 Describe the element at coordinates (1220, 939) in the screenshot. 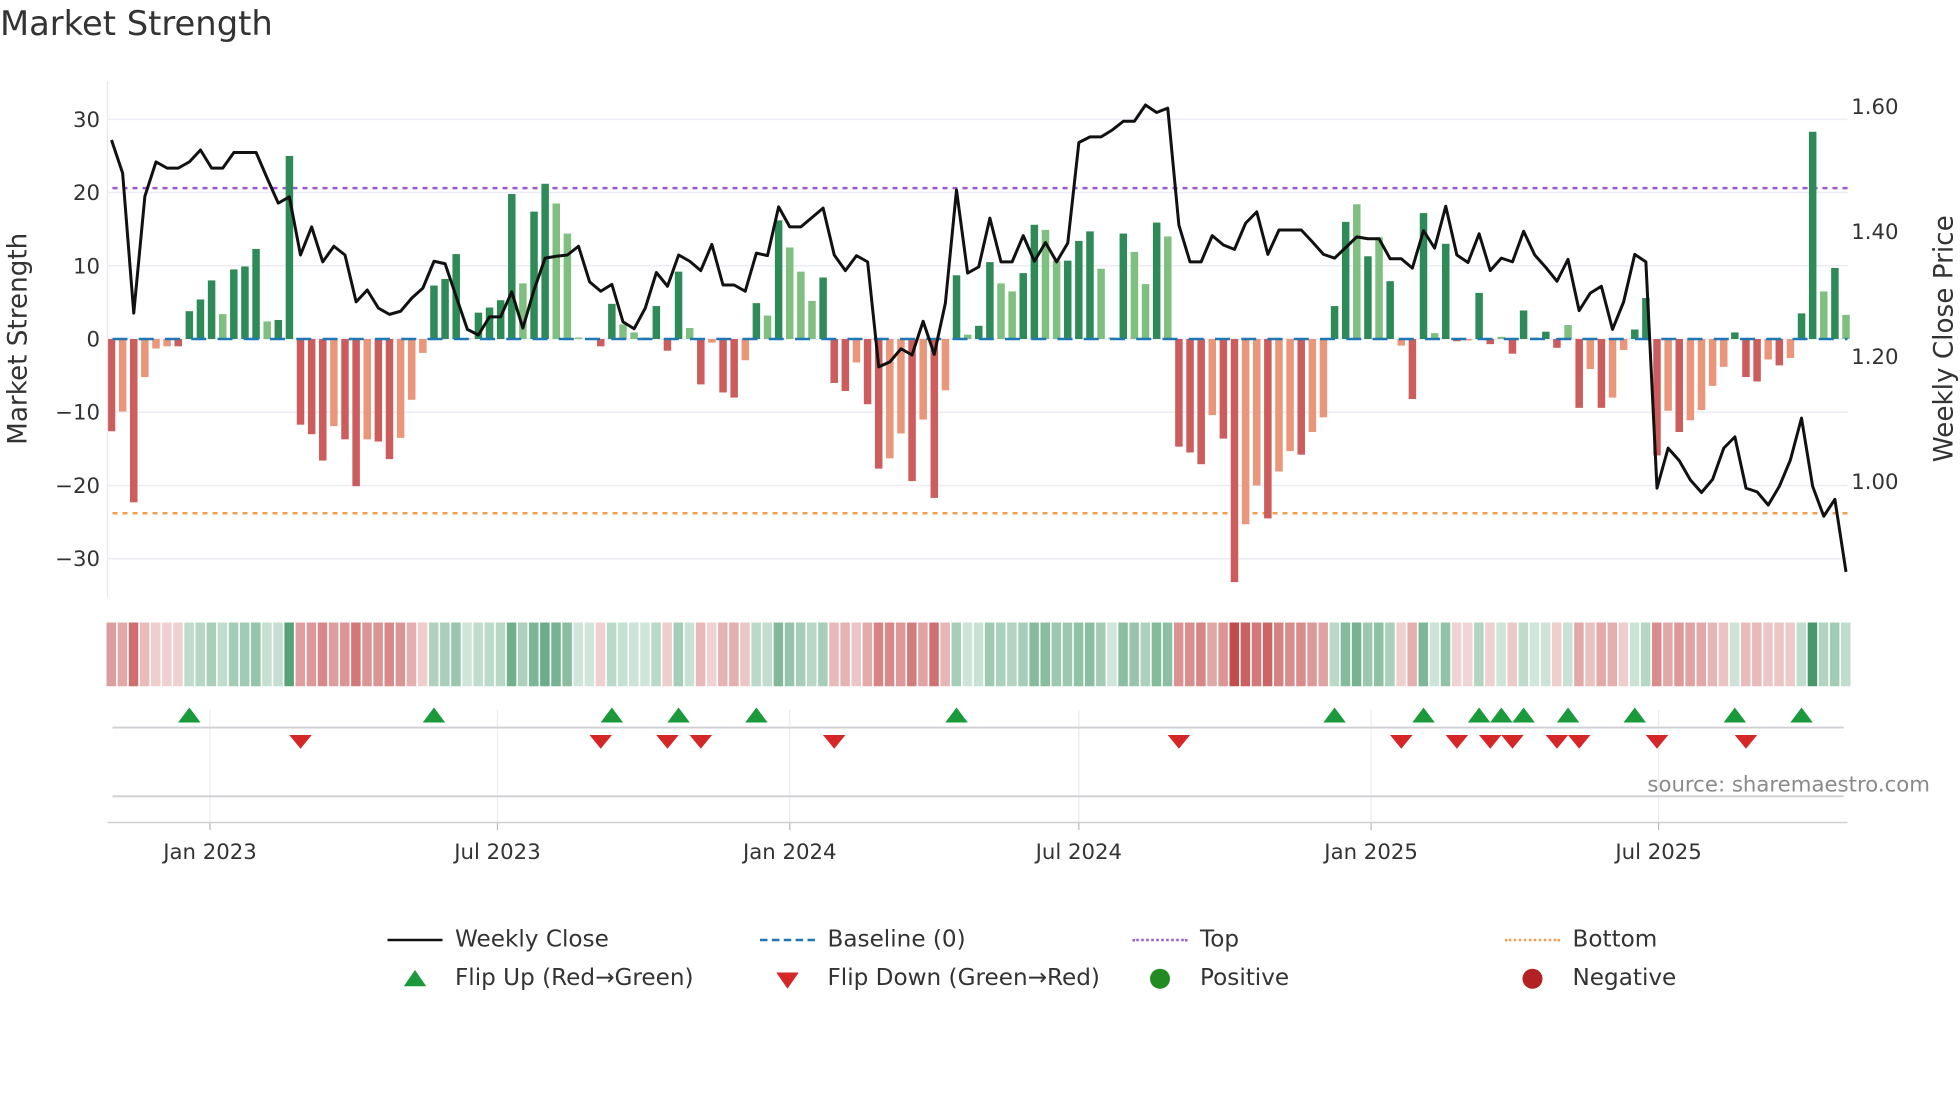

I see `legend-label: Top` at that location.